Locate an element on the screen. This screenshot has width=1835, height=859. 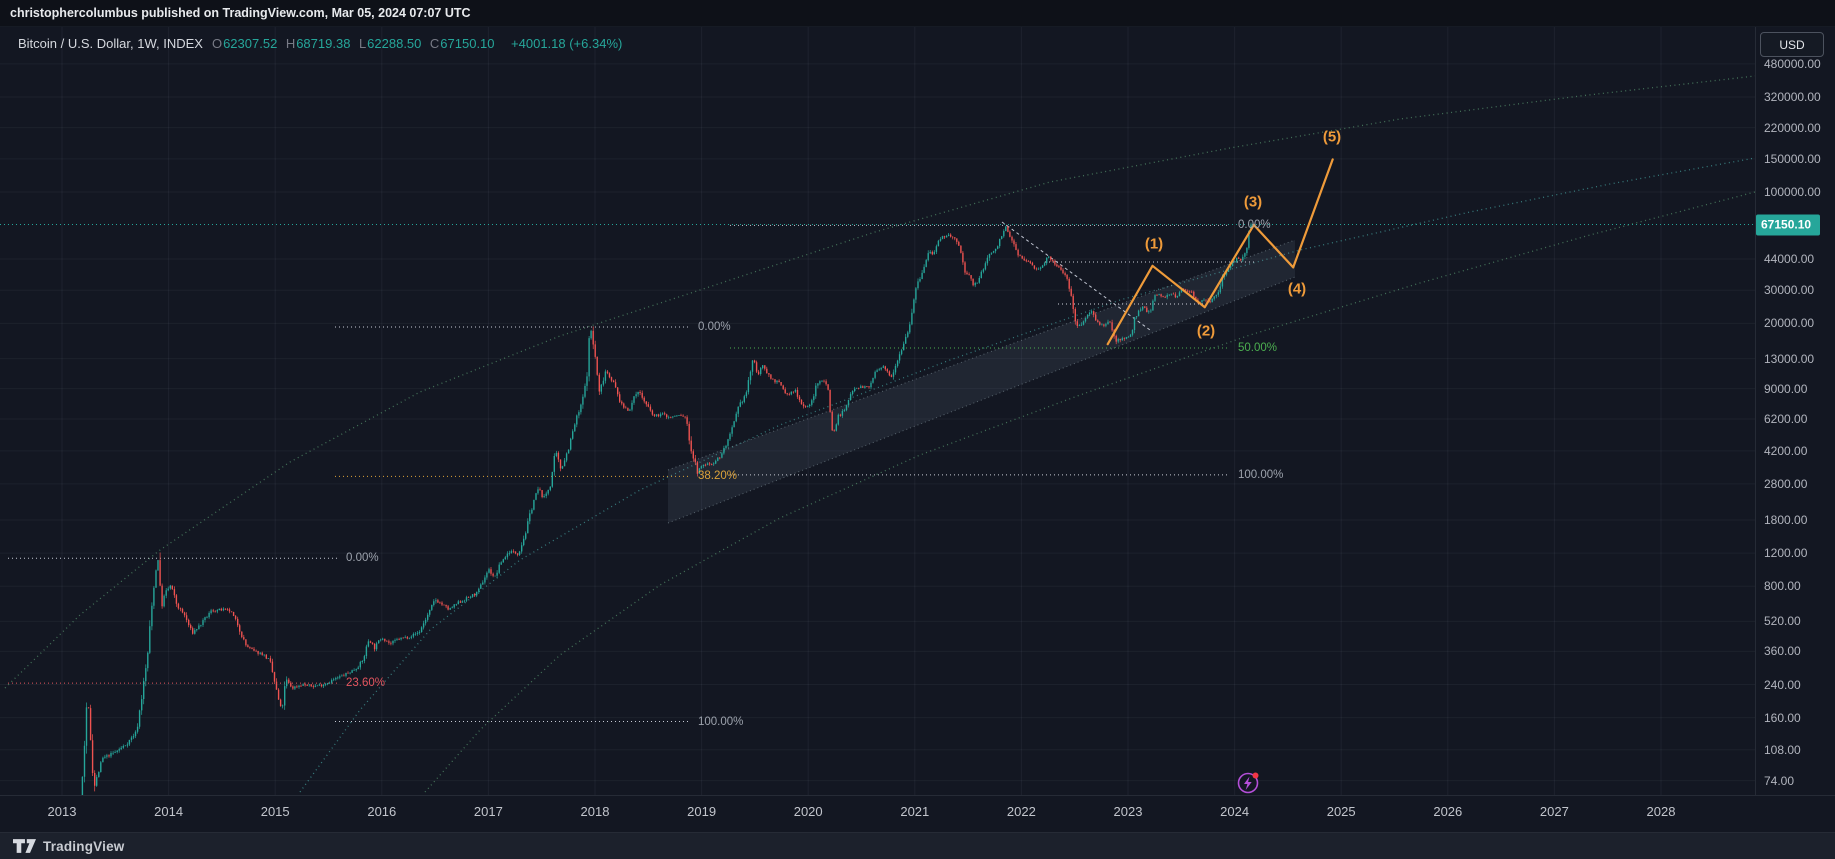
year-tick-label: 2014 is located at coordinates (169, 811).